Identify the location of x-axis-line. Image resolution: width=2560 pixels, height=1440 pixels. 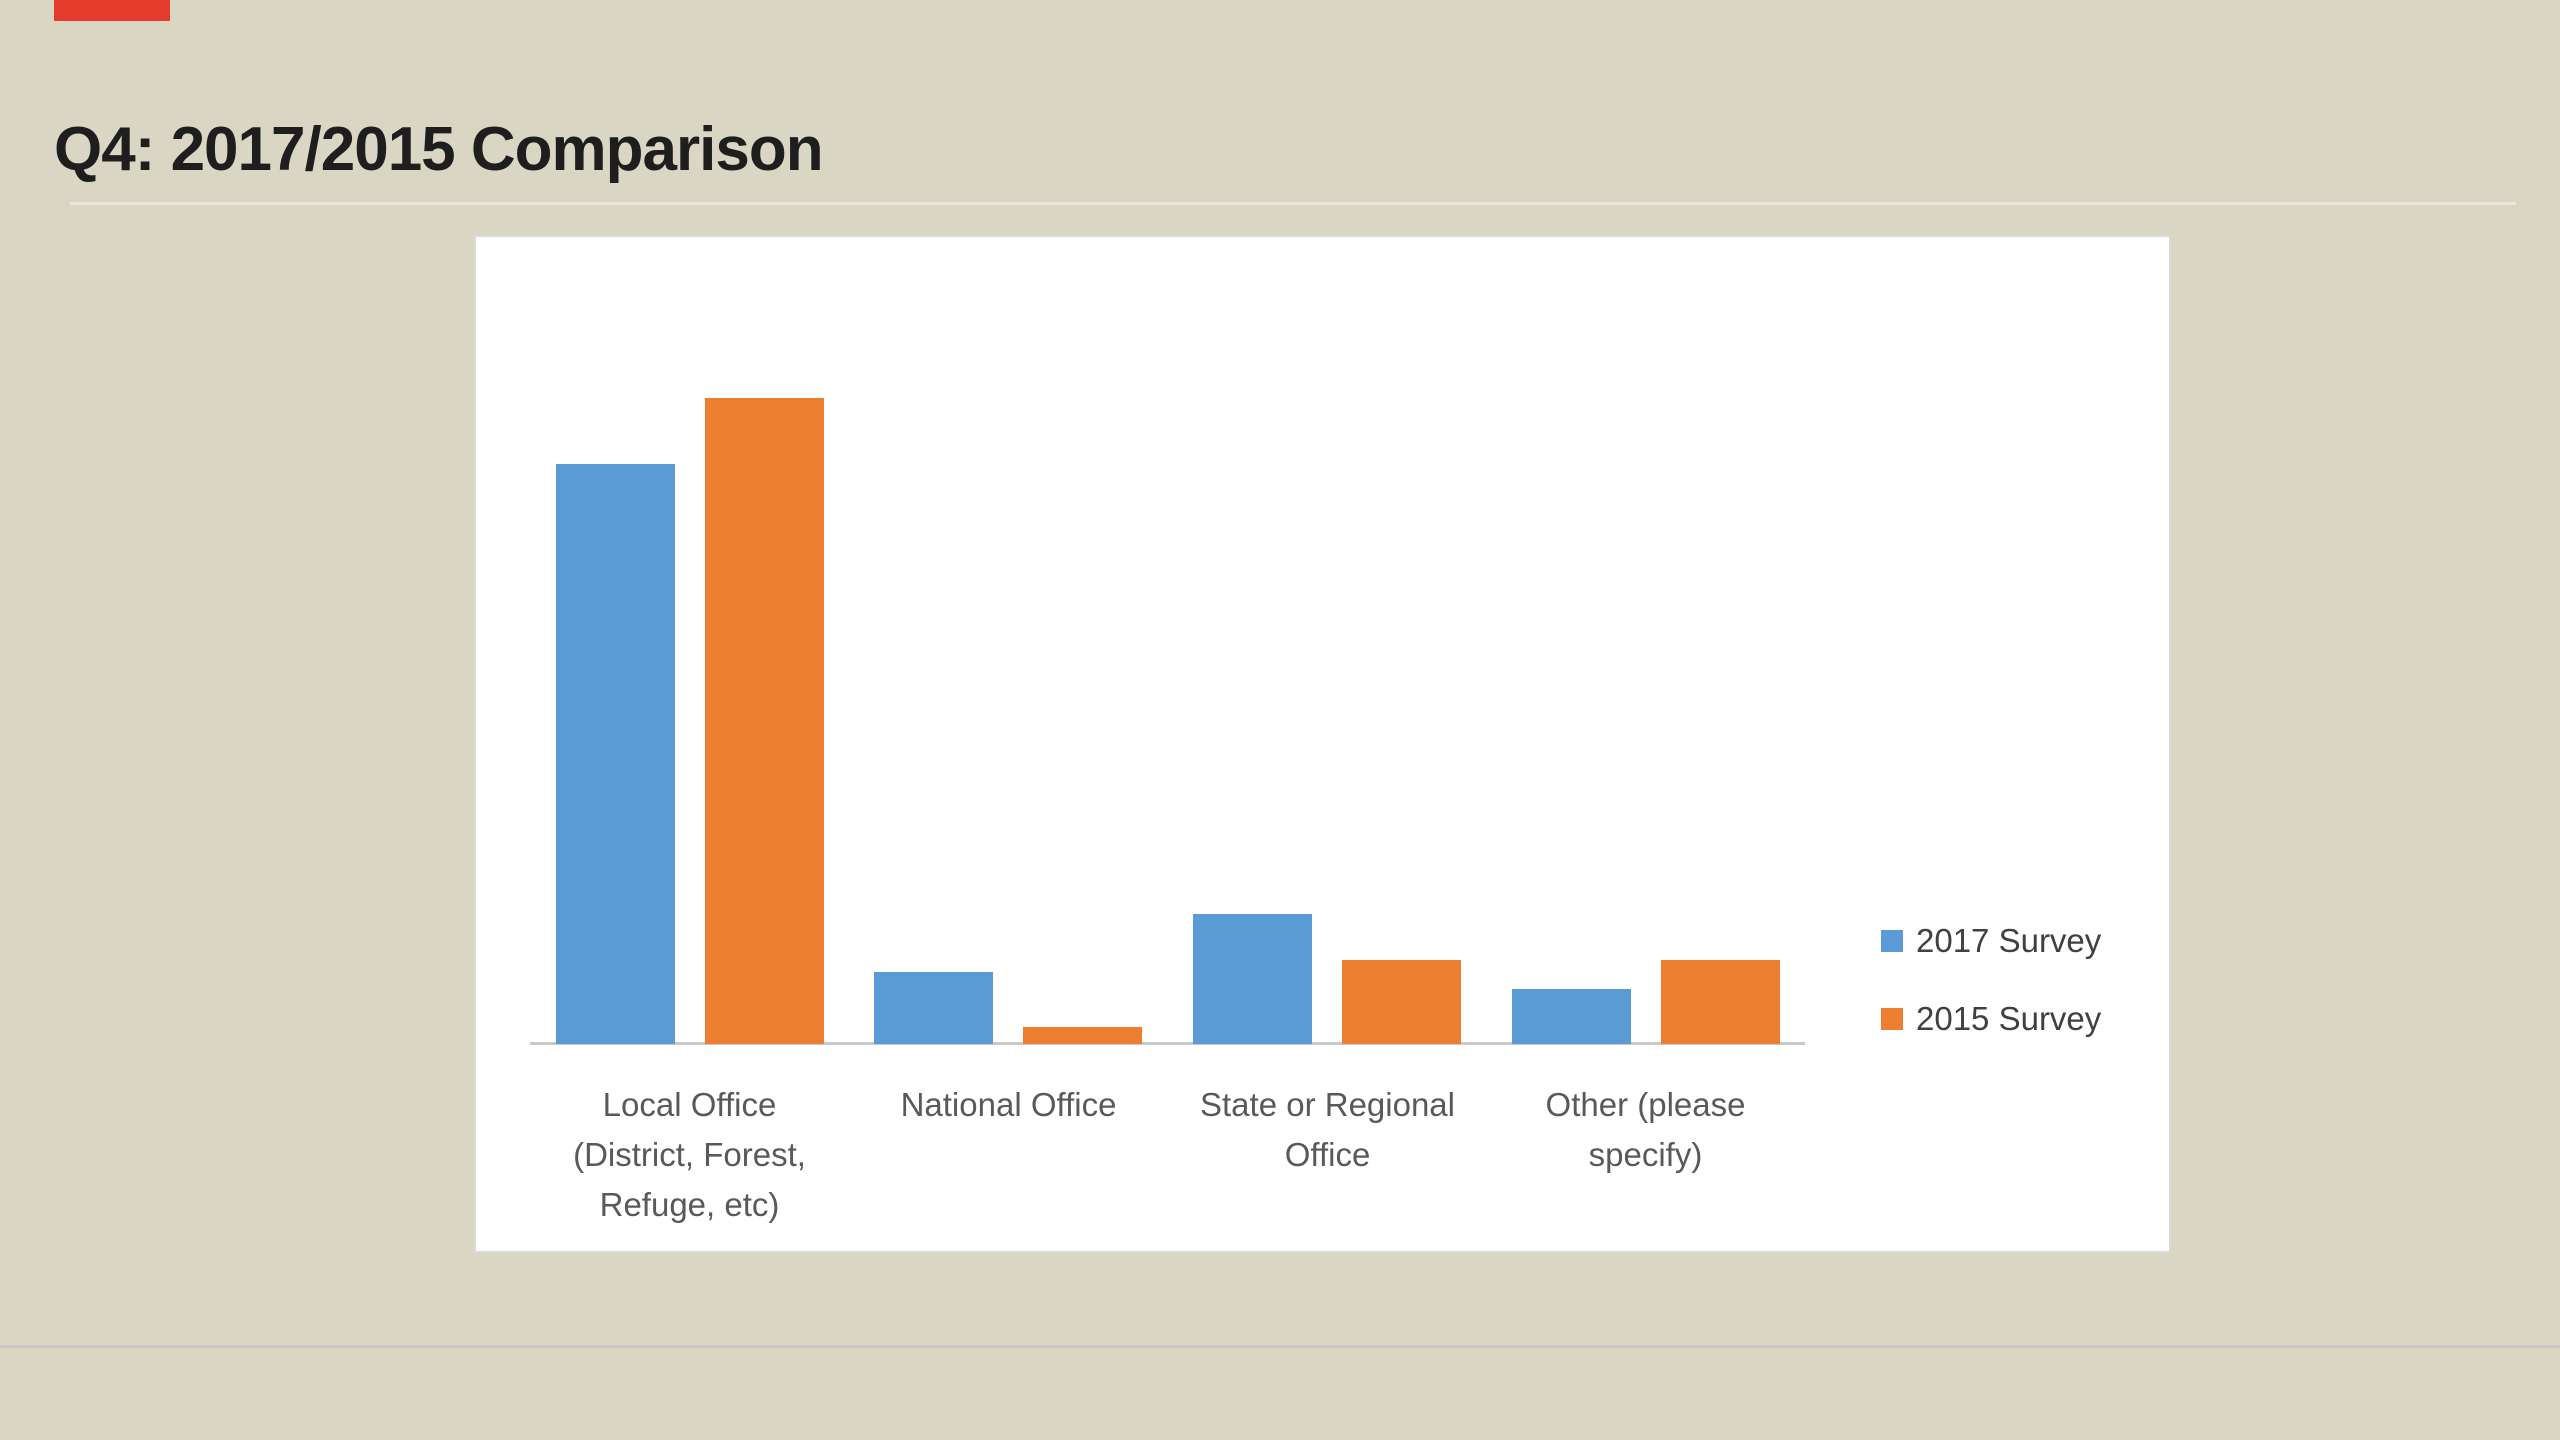
(1167, 1043).